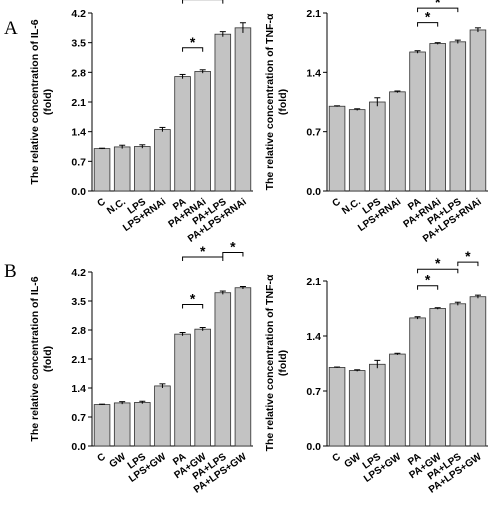 The width and height of the screenshot is (498, 508). I want to click on panel-letter-a: A, so click(11, 28).